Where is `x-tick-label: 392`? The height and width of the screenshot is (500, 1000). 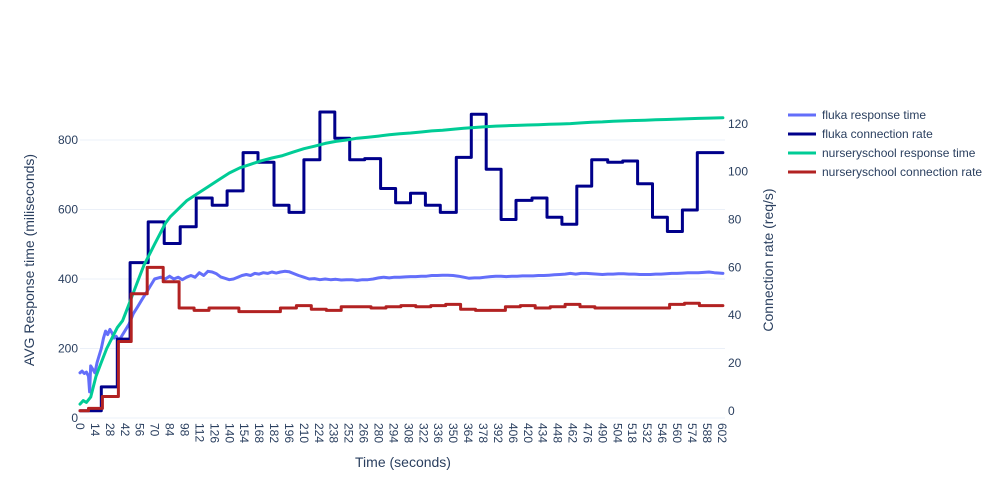
x-tick-label: 392 is located at coordinates (498, 433).